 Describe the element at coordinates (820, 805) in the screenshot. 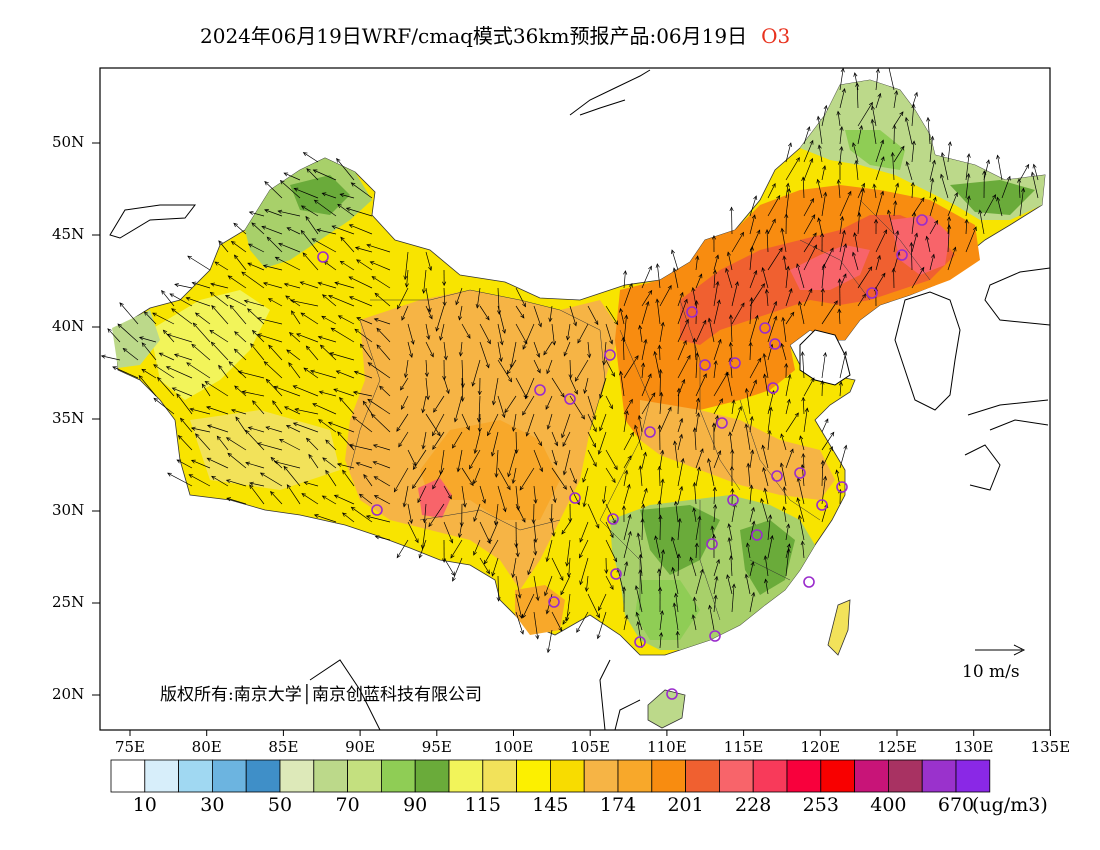

I see `colorbar-label: 253` at that location.